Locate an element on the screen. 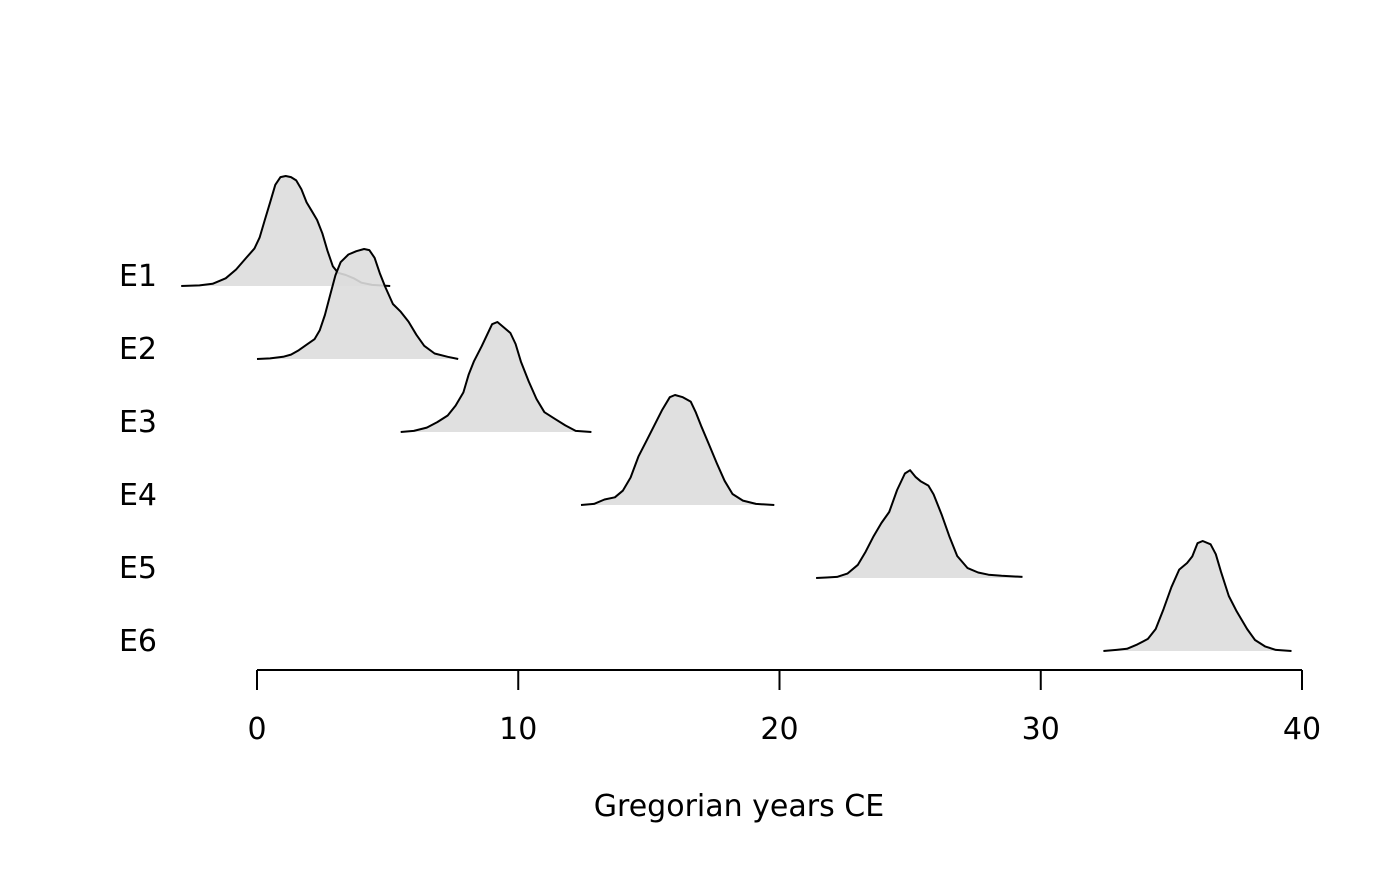  ridge-area-e3 is located at coordinates (496, 377).